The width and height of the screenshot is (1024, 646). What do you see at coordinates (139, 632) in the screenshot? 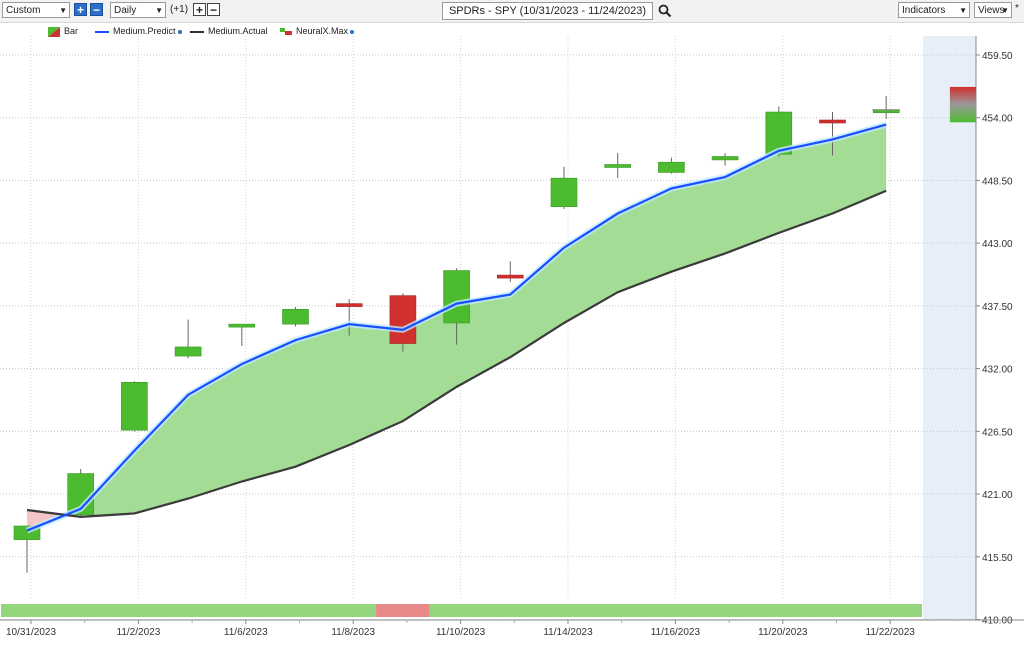
I see `x-tick-label: 11/2/2023` at bounding box center [139, 632].